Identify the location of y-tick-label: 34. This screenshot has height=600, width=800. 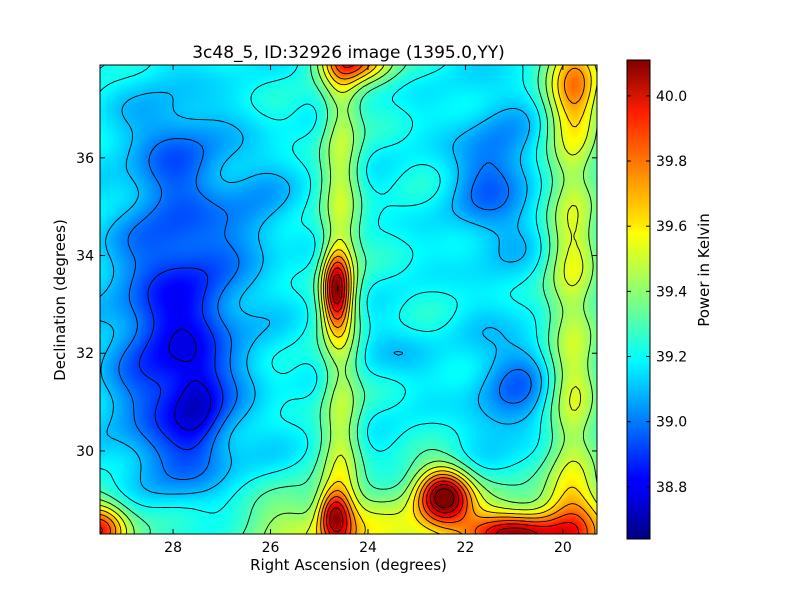
(85, 257).